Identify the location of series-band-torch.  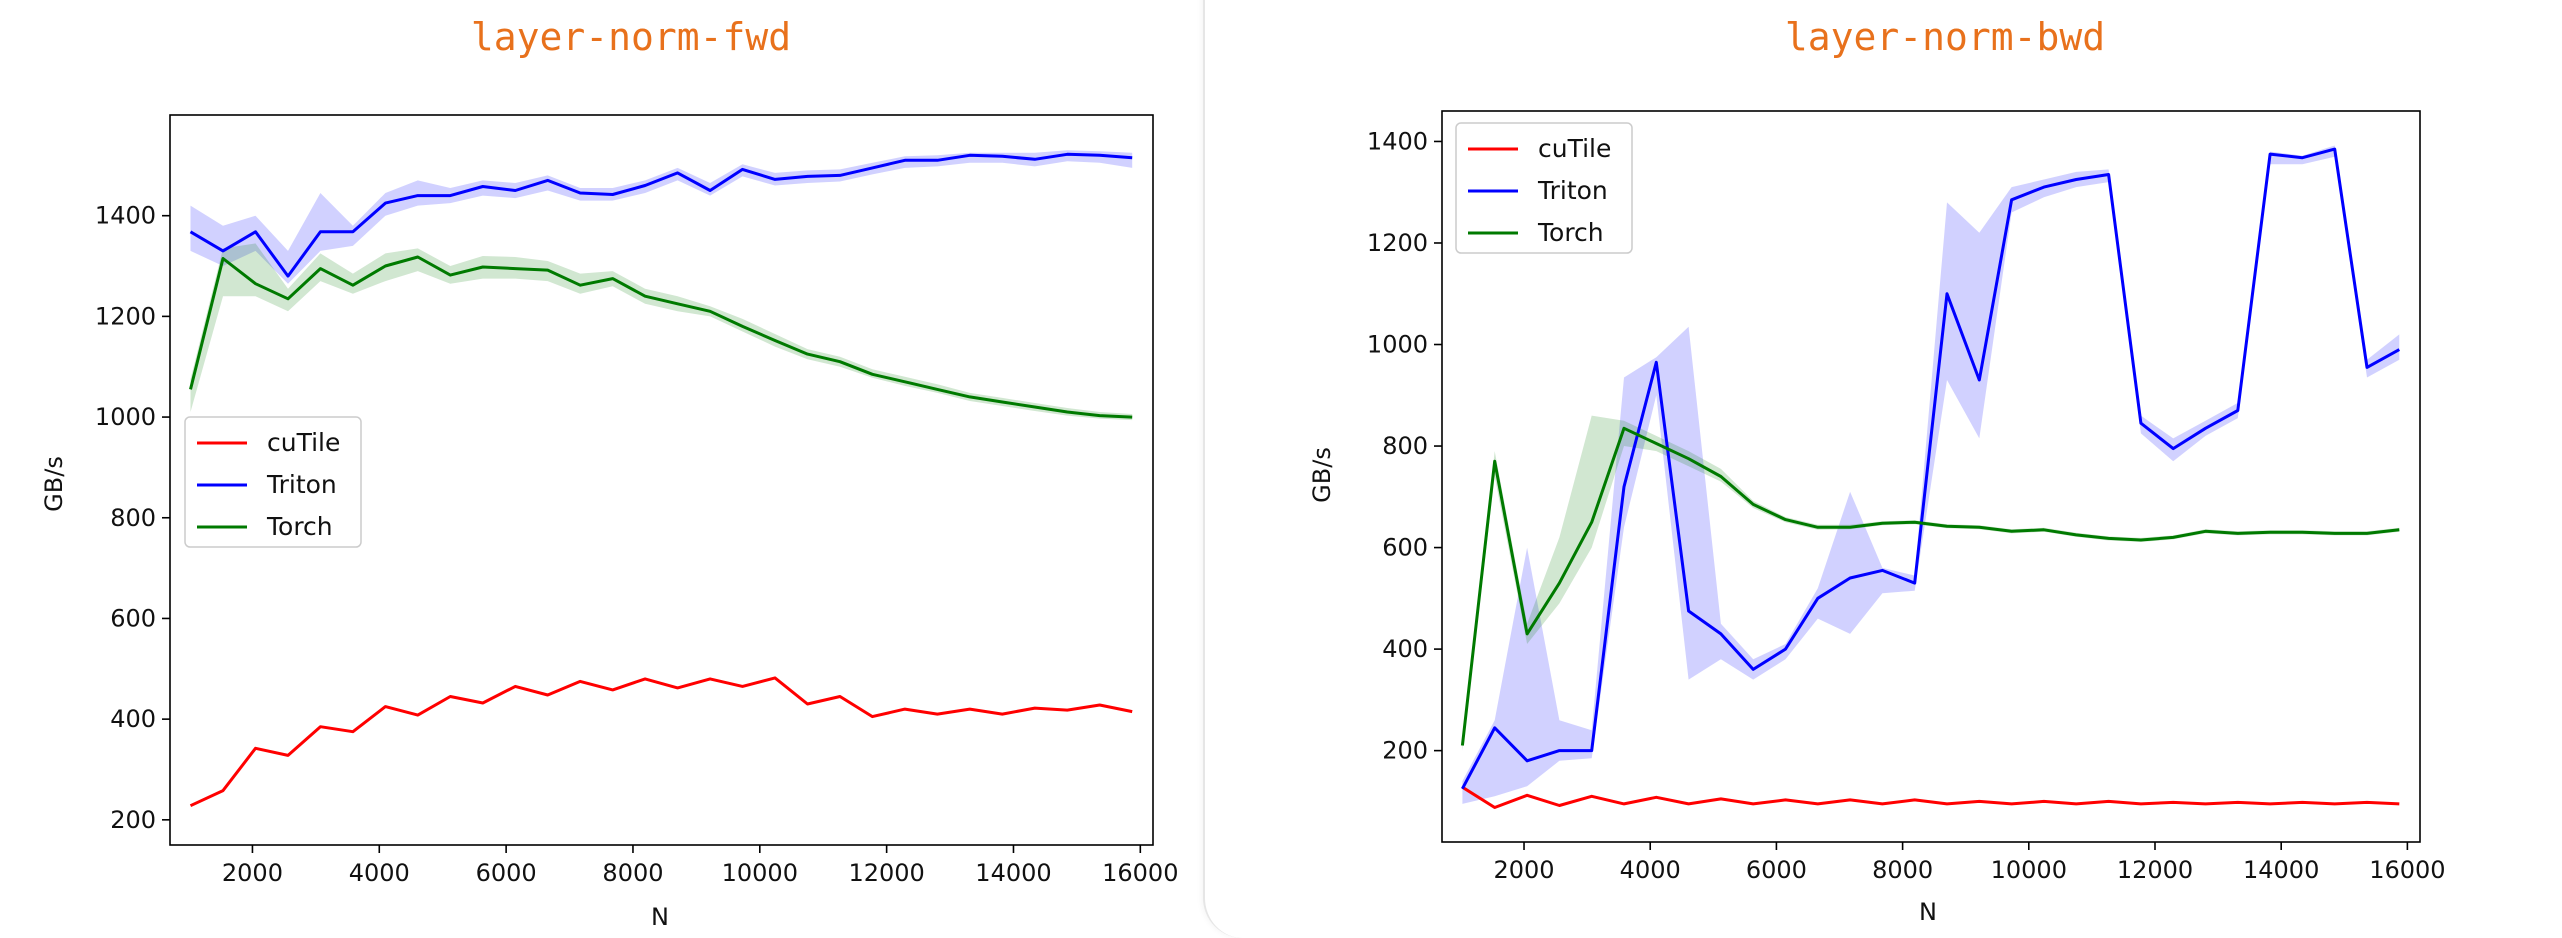
(661, 332).